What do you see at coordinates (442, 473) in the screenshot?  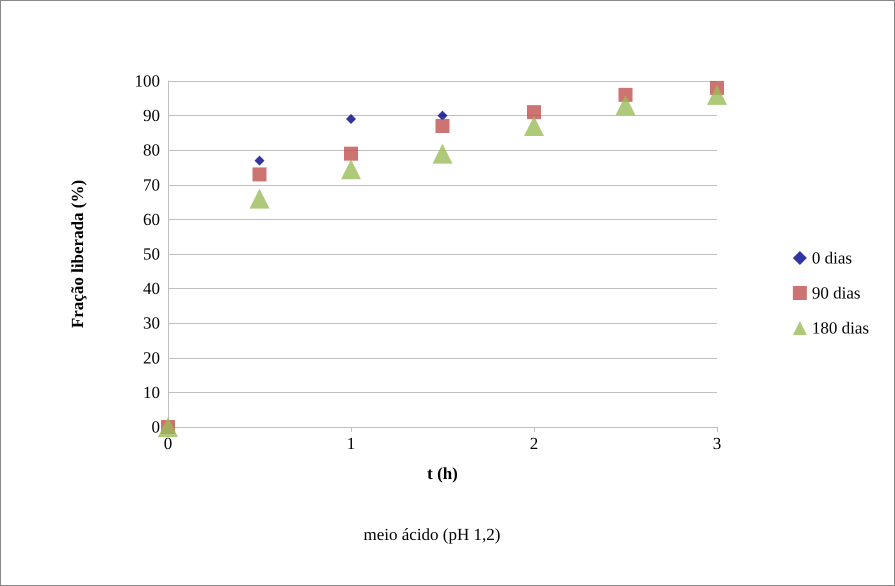 I see `x-axis-title: t (h)` at bounding box center [442, 473].